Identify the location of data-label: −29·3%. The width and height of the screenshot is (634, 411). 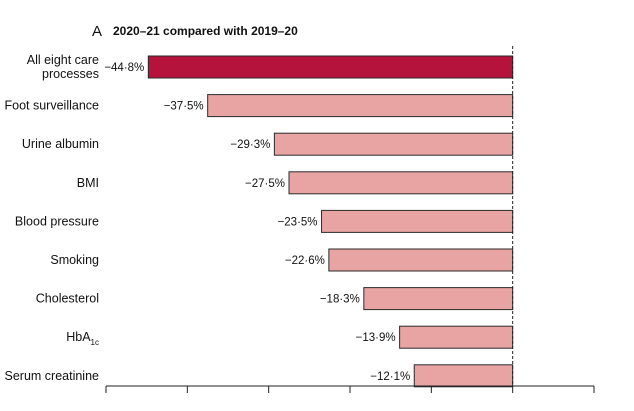
(250, 145).